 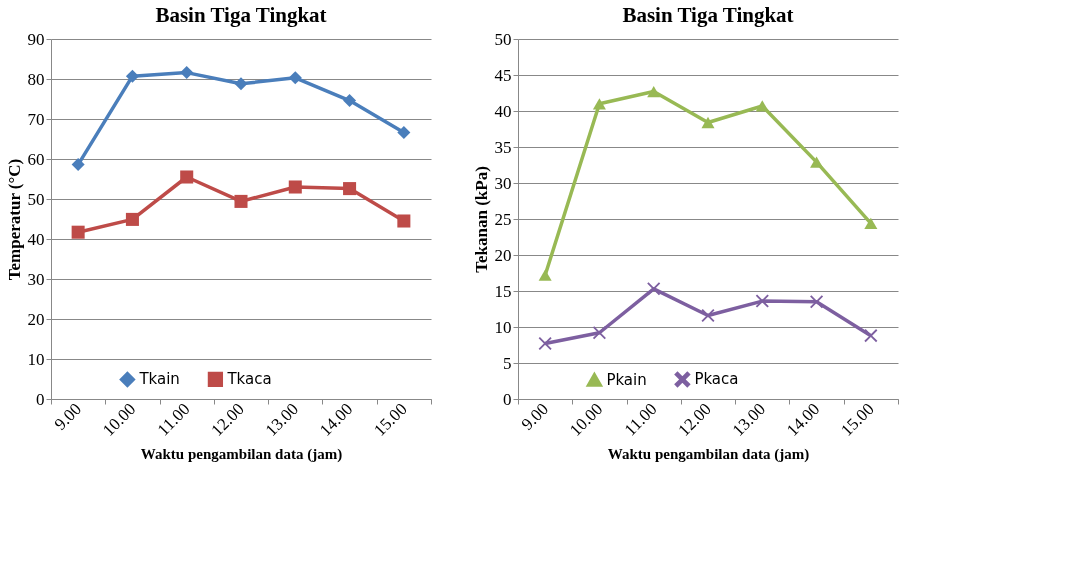 What do you see at coordinates (503, 219) in the screenshot?
I see `y-tick-label: 25` at bounding box center [503, 219].